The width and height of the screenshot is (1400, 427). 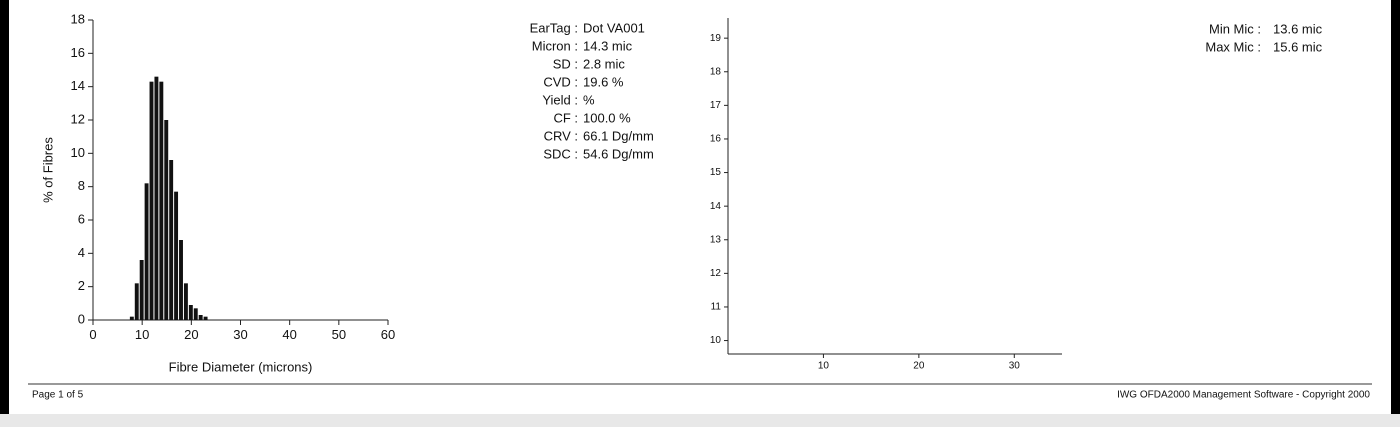 I want to click on page-bottom, so click(x=700, y=420).